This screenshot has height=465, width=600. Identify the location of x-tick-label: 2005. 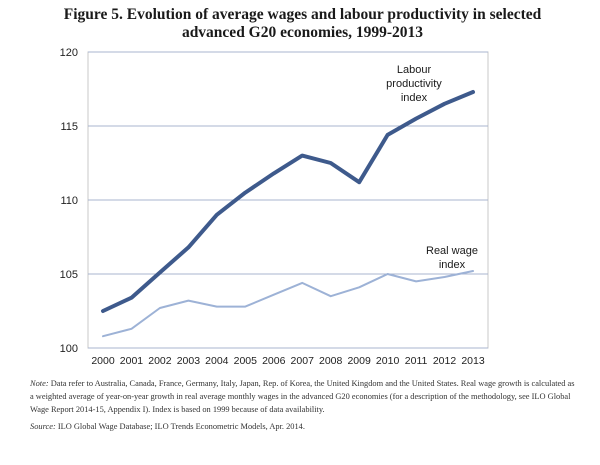
(246, 361).